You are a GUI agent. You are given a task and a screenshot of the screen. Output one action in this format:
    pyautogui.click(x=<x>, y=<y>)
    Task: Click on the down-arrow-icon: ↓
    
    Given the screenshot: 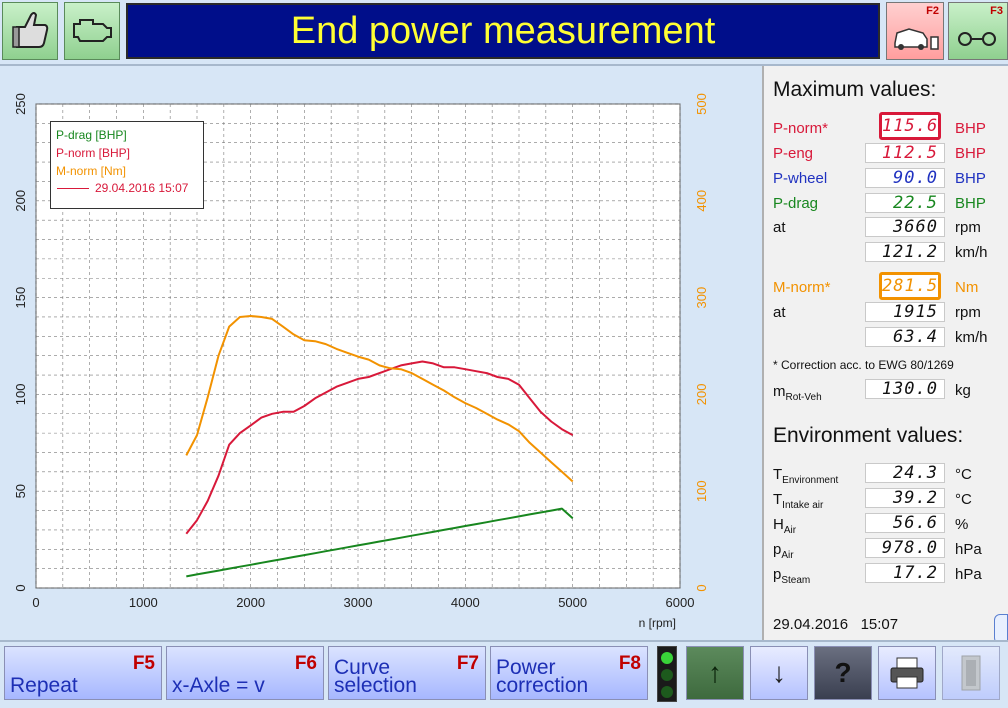 What is the action you would take?
    pyautogui.click(x=779, y=672)
    